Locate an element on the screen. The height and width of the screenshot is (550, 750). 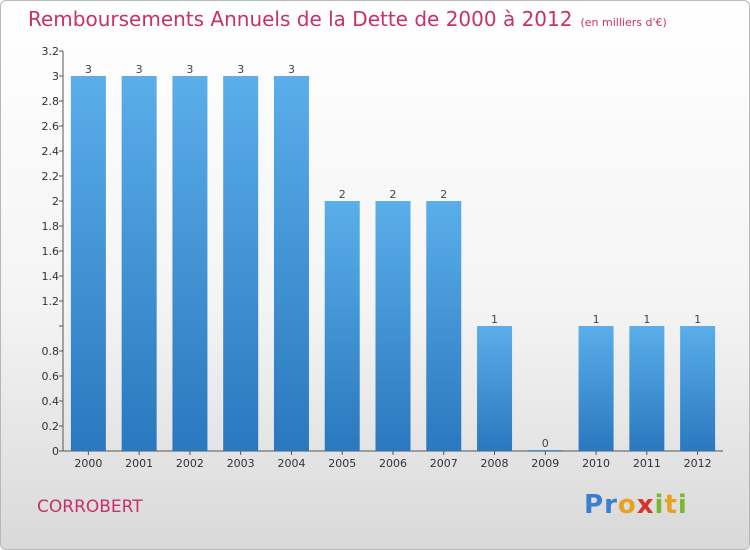
y-tick-label: 2.6 is located at coordinates (51, 126).